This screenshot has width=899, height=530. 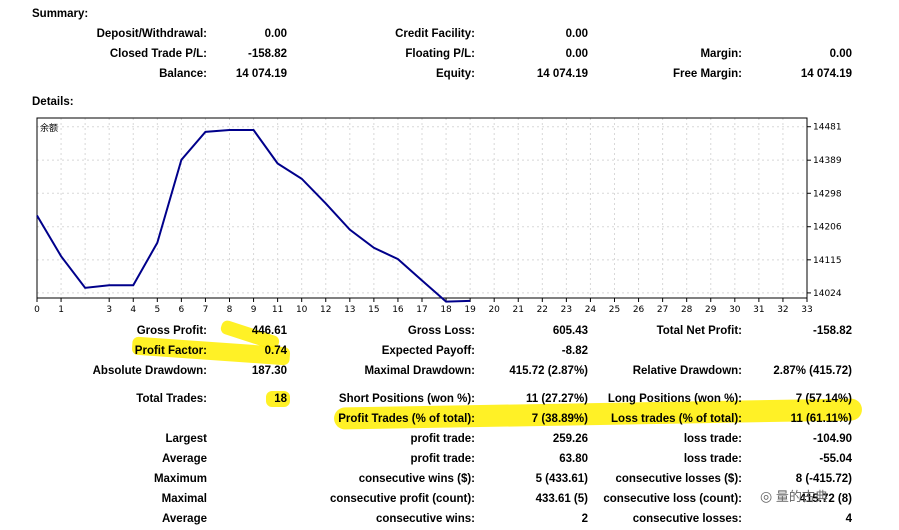 What do you see at coordinates (576, 54) in the screenshot?
I see `floating-pl-value: 0.00` at bounding box center [576, 54].